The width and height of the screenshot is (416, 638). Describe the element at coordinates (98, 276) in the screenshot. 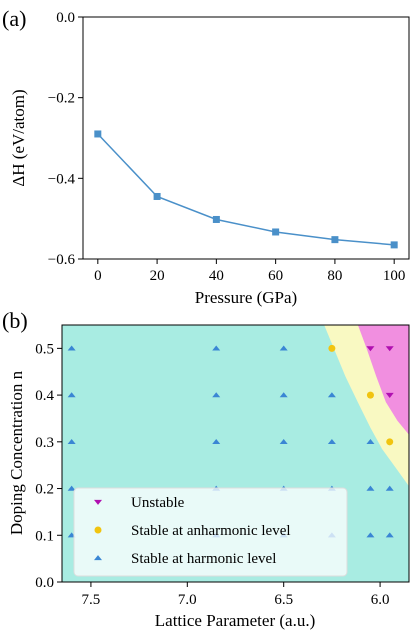

I see `x-tick-label: 0` at that location.